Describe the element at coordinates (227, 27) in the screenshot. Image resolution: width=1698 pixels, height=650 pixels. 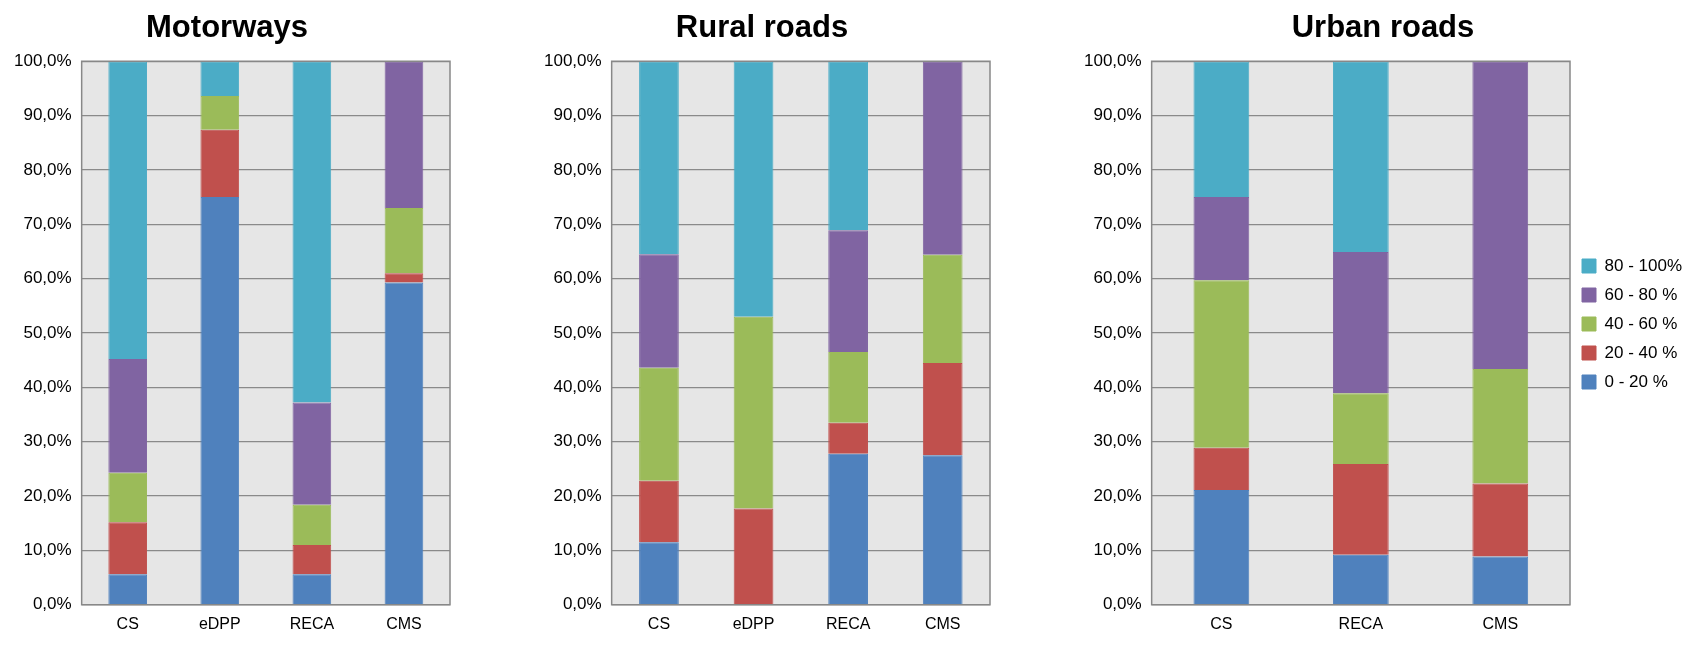
I see `chart-title: Motorways` at that location.